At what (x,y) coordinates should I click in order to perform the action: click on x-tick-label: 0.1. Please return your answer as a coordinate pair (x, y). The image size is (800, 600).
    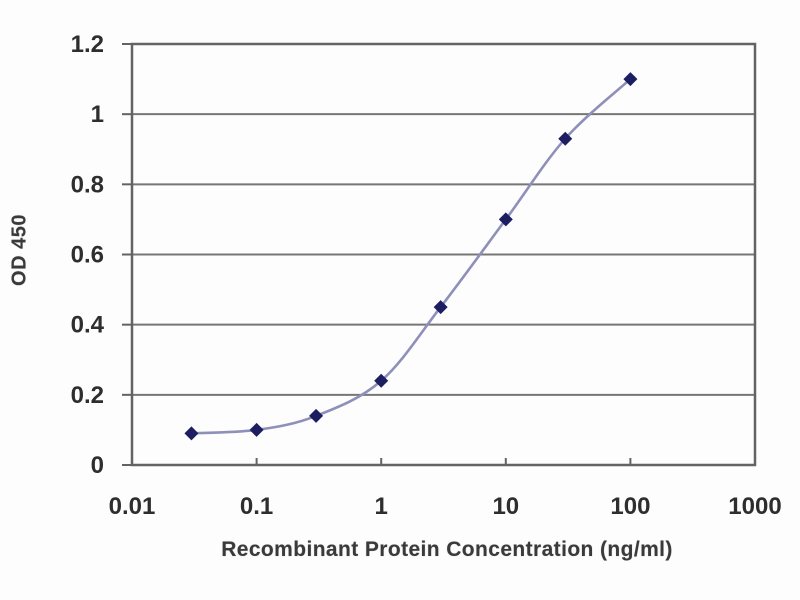
    Looking at the image, I should click on (256, 506).